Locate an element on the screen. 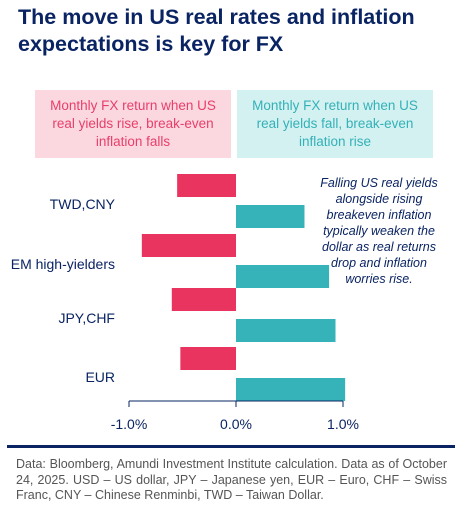 The height and width of the screenshot is (526, 462). x-tick-label: 1.0% is located at coordinates (343, 424).